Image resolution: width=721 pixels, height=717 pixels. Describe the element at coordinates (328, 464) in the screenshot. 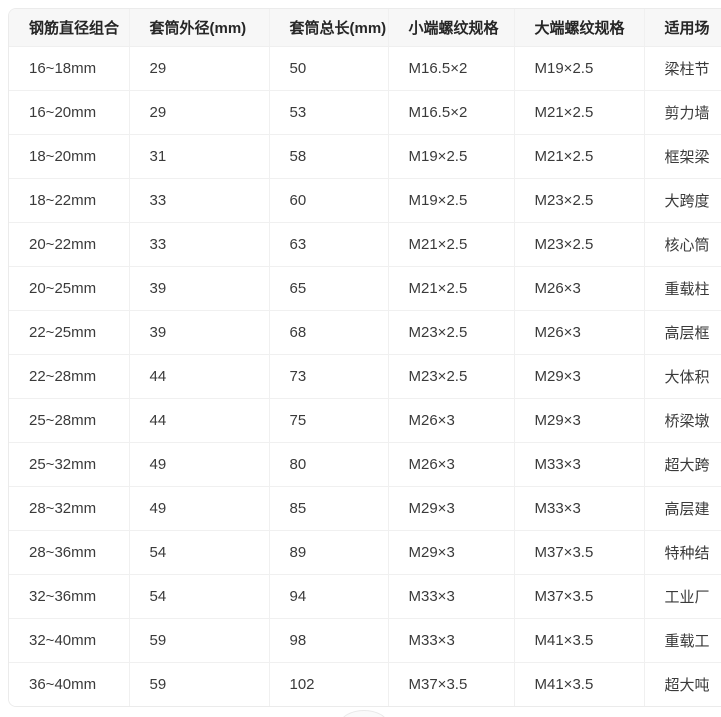

I see `table-cell: 80` at that location.